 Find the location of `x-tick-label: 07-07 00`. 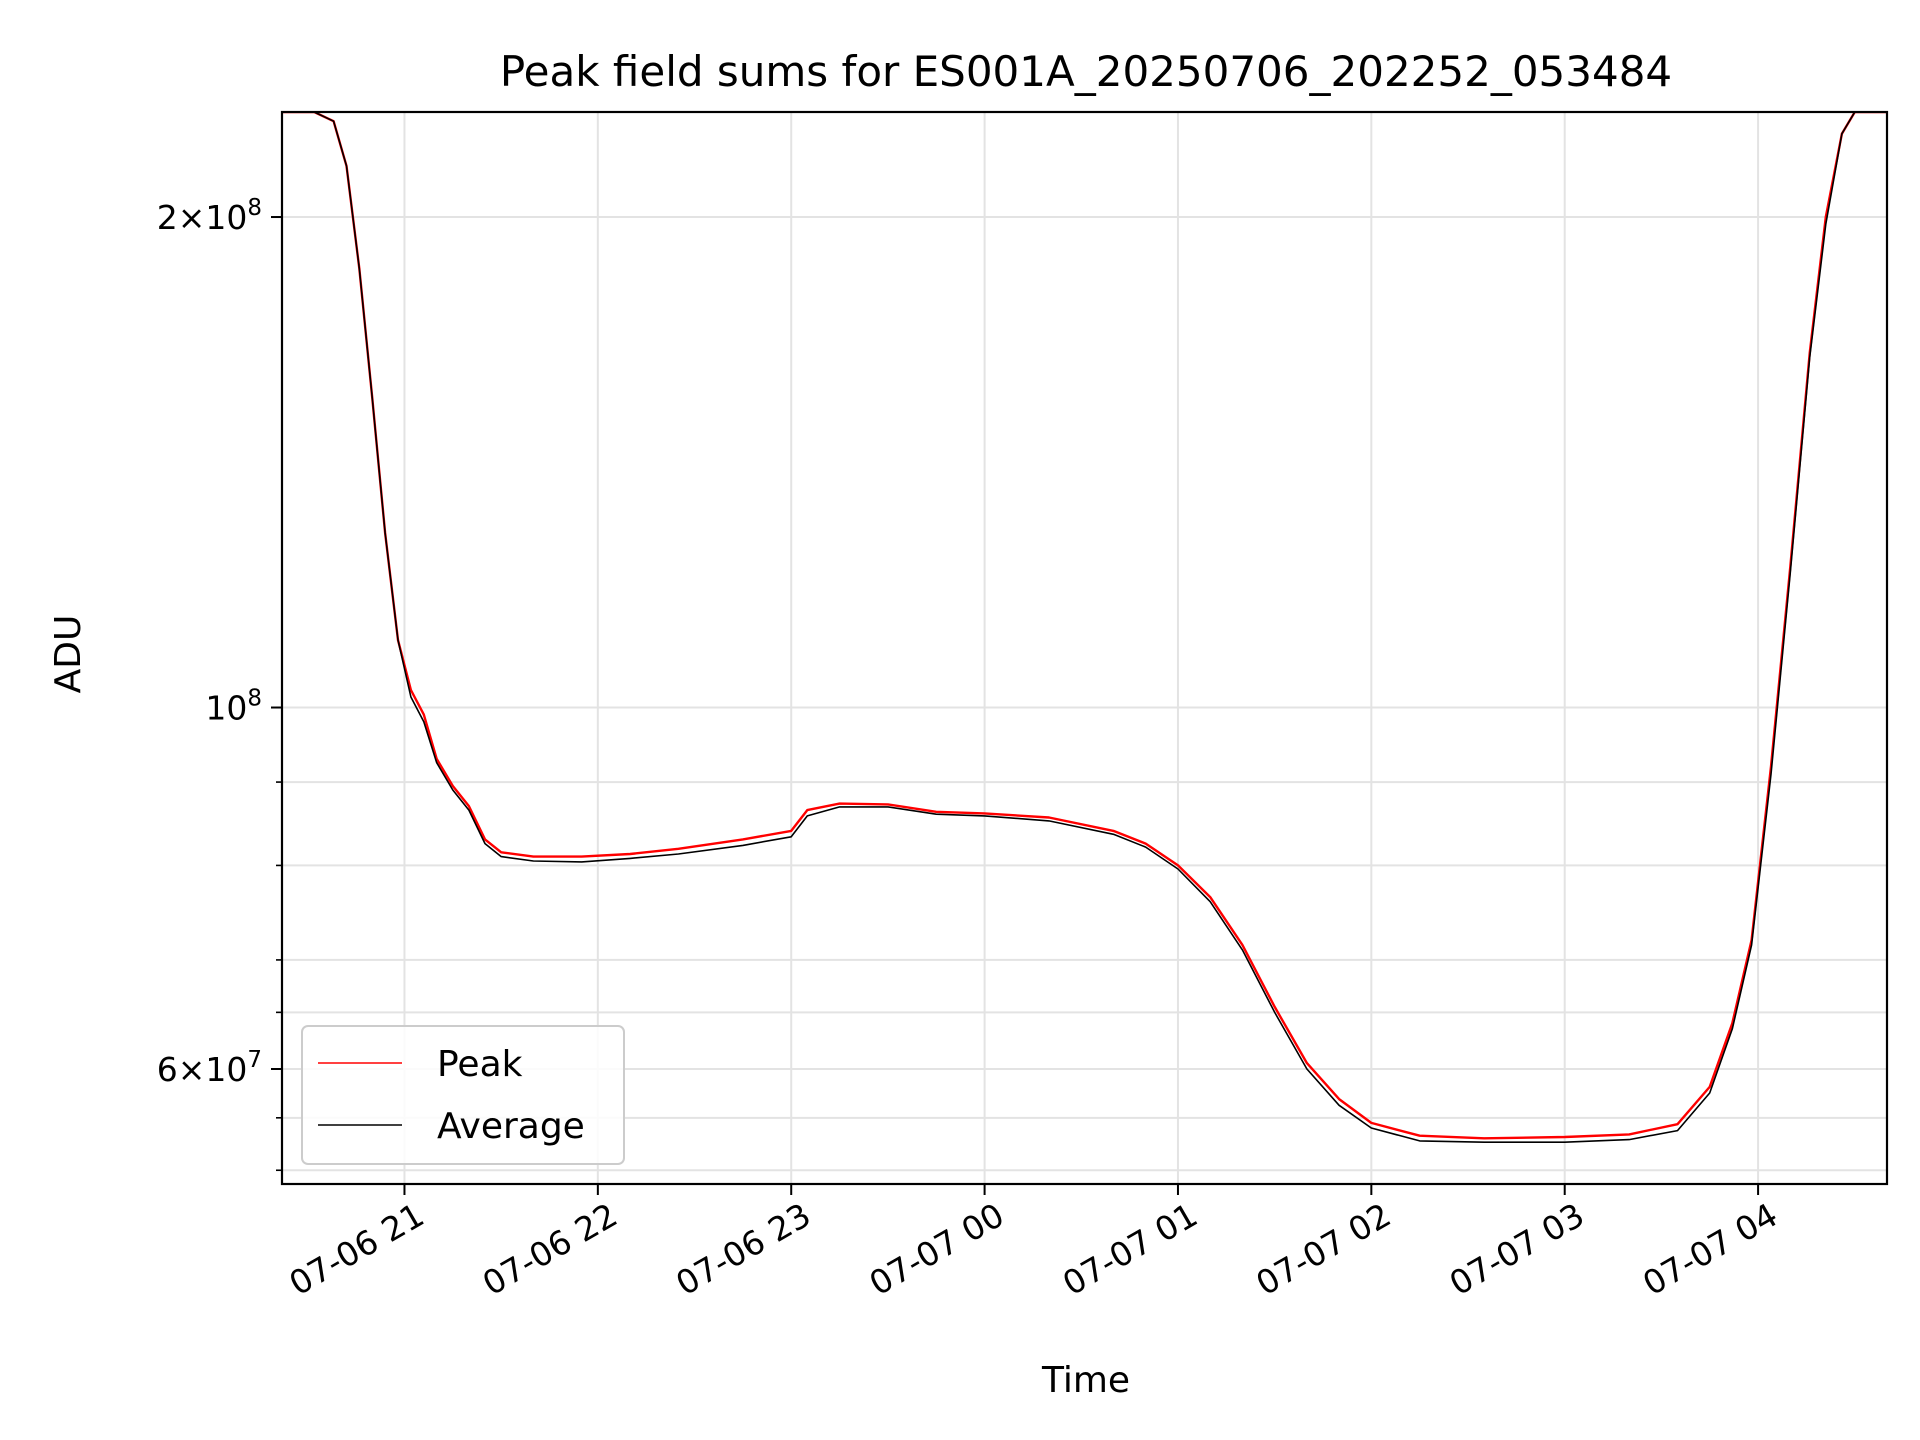

x-tick-label: 07-07 00 is located at coordinates (937, 1249).